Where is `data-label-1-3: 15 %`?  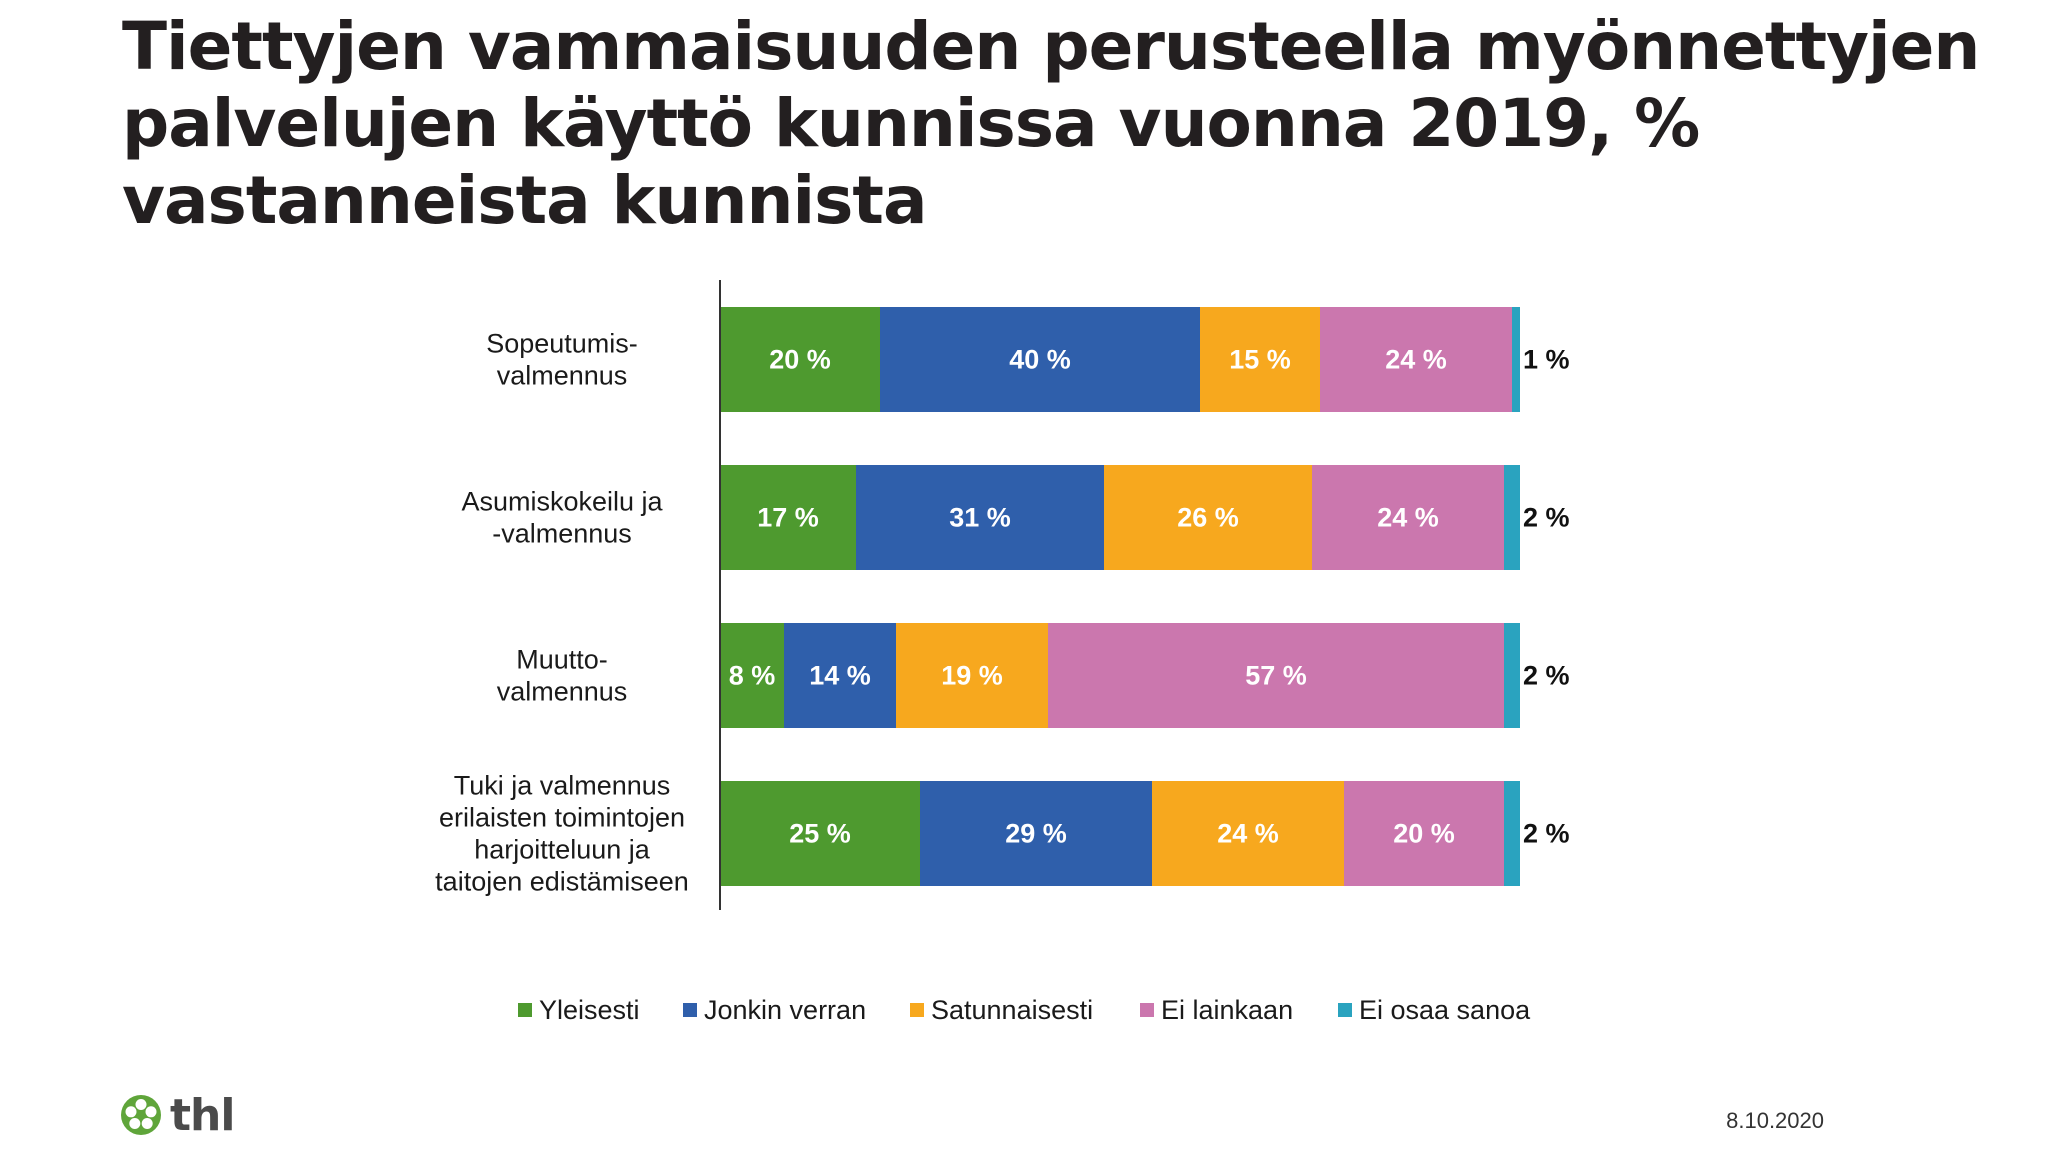 data-label-1-3: 15 % is located at coordinates (1260, 360).